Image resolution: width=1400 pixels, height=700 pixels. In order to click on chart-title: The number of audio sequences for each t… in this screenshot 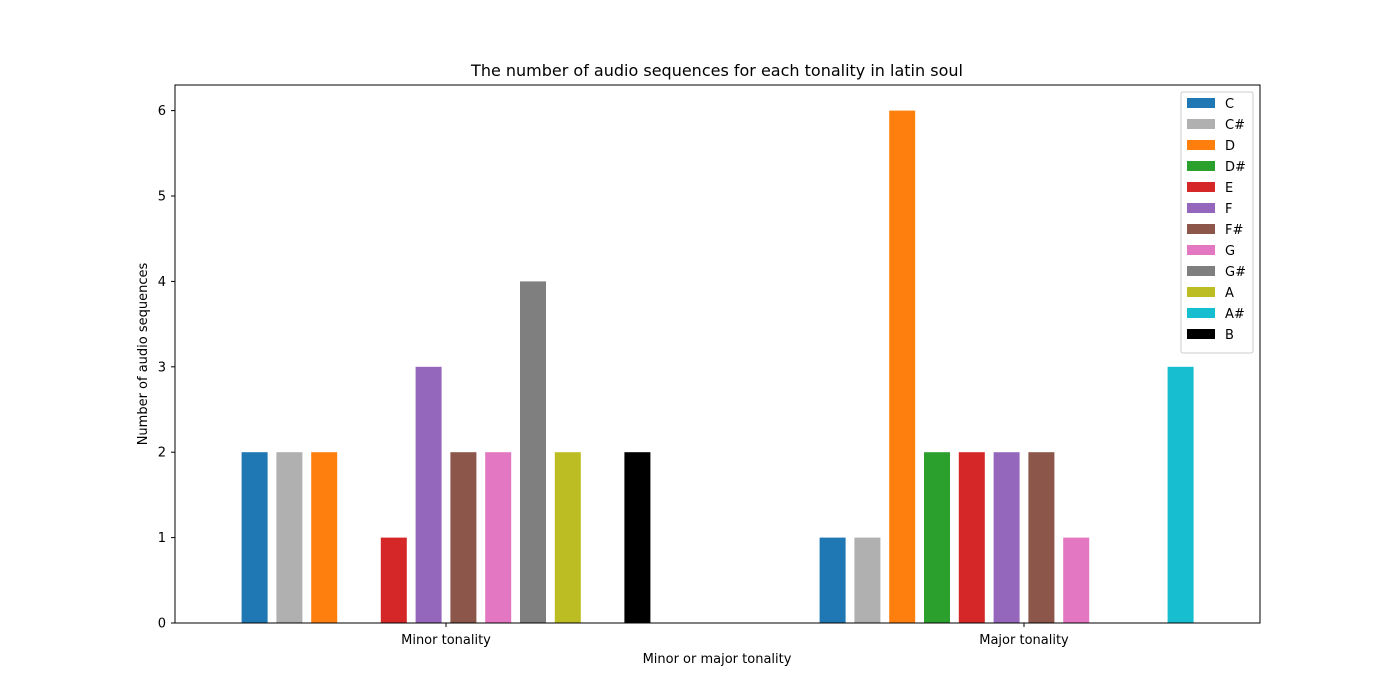, I will do `click(716, 70)`.